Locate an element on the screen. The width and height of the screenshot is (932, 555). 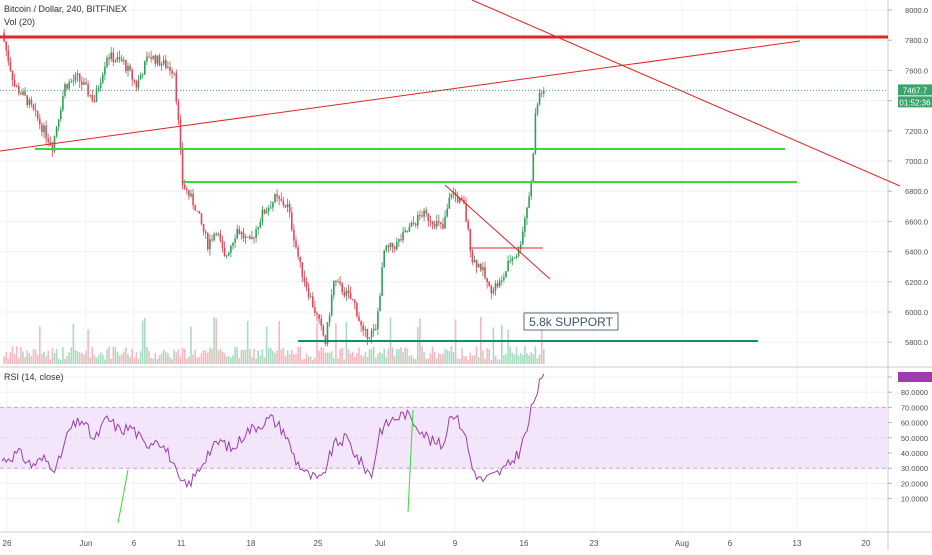
rsi-value-tag is located at coordinates (915, 377).